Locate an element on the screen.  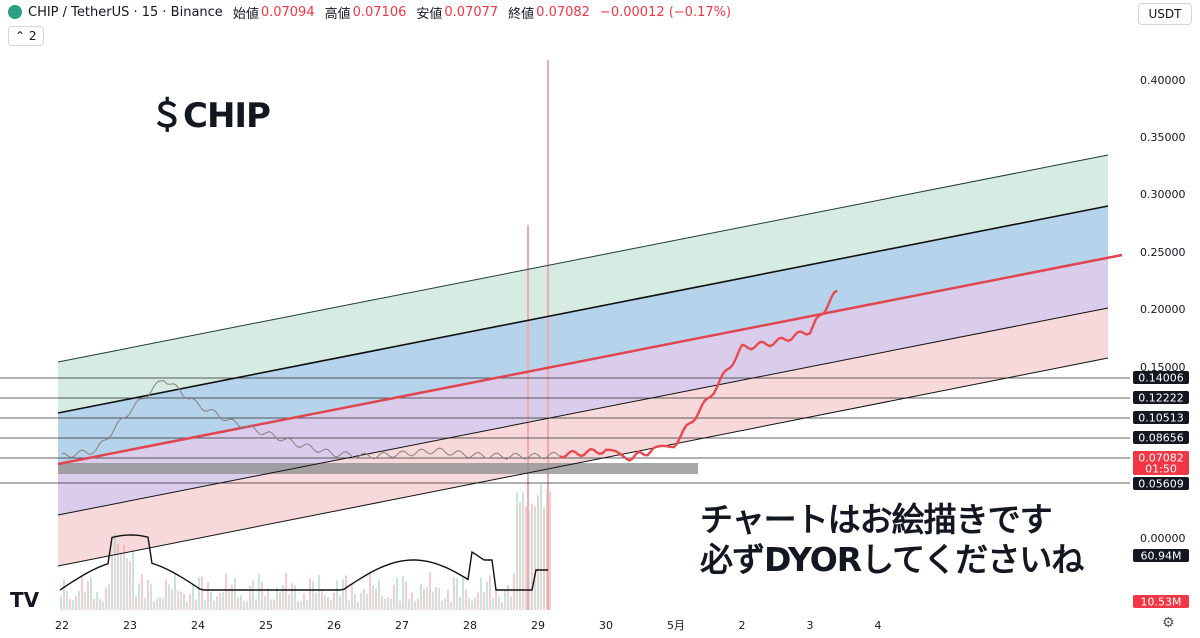
date-tick-label: 3 is located at coordinates (810, 625).